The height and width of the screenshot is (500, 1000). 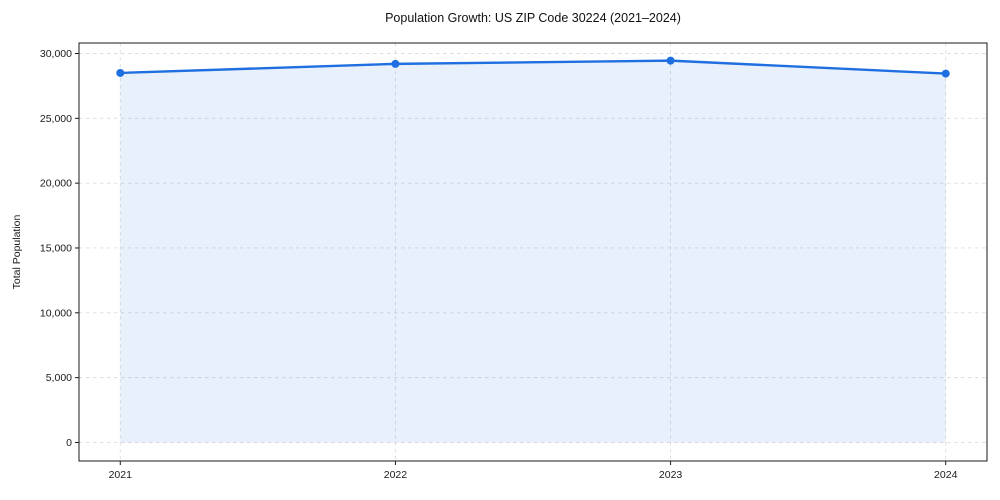 I want to click on y-tick-label: 10,000, so click(x=56, y=313).